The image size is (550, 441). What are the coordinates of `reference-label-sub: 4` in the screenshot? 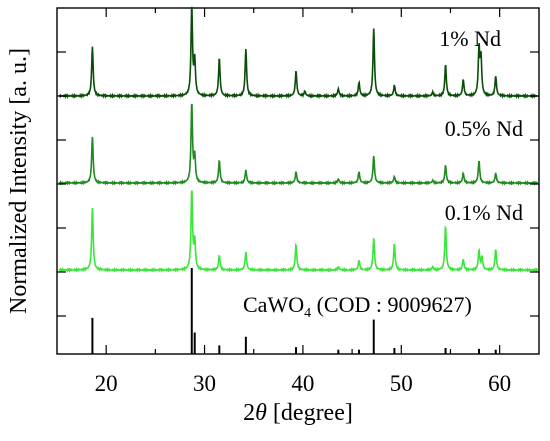 It's located at (307, 313).